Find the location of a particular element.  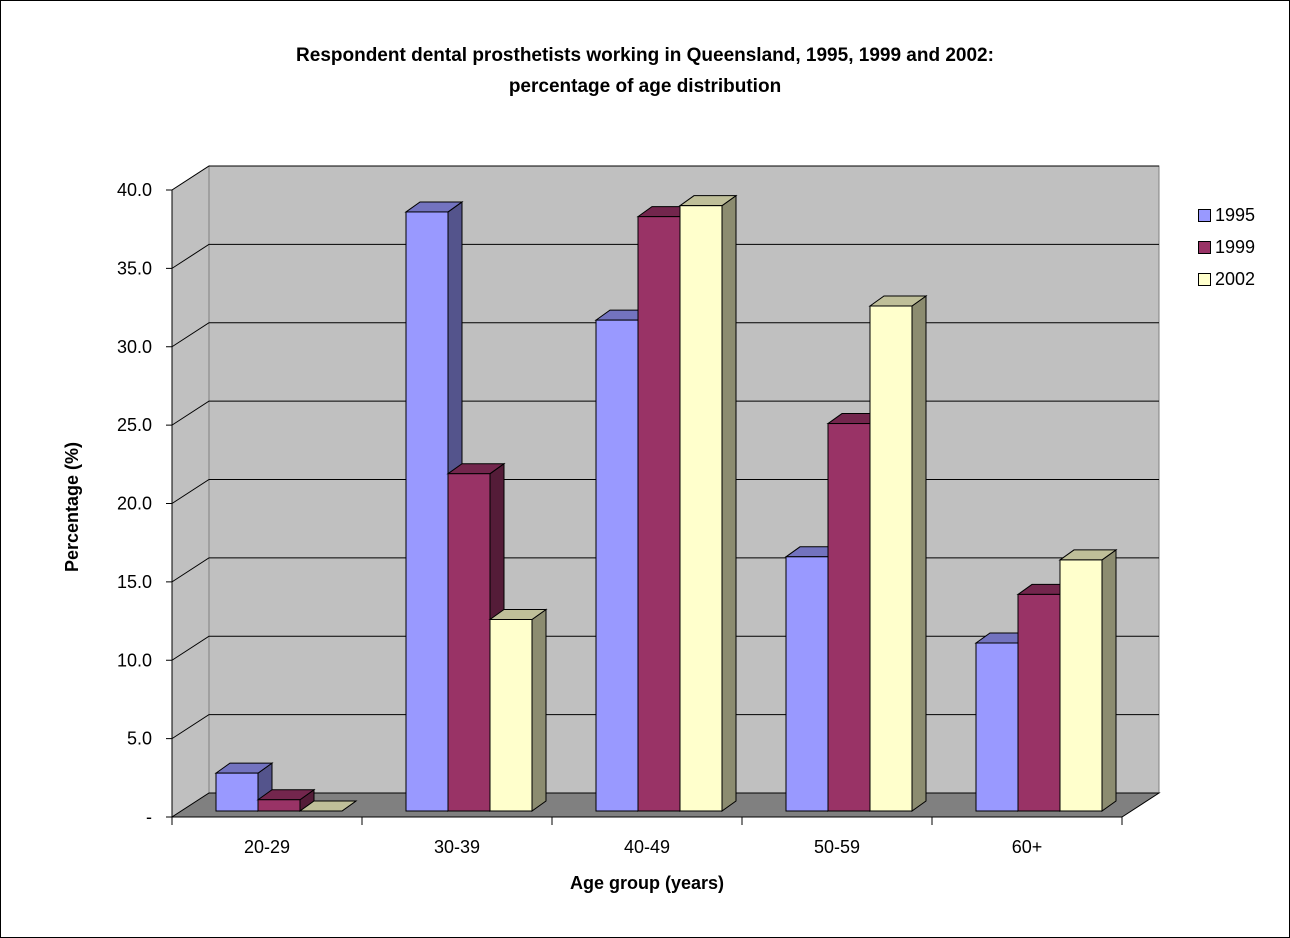

legend-swatch-2002 is located at coordinates (1204, 279).